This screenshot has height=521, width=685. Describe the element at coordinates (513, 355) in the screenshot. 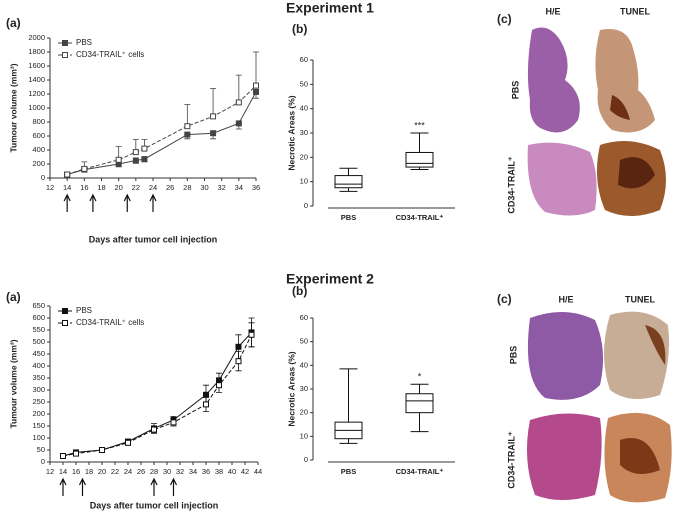

I see `row-label: PBS` at that location.